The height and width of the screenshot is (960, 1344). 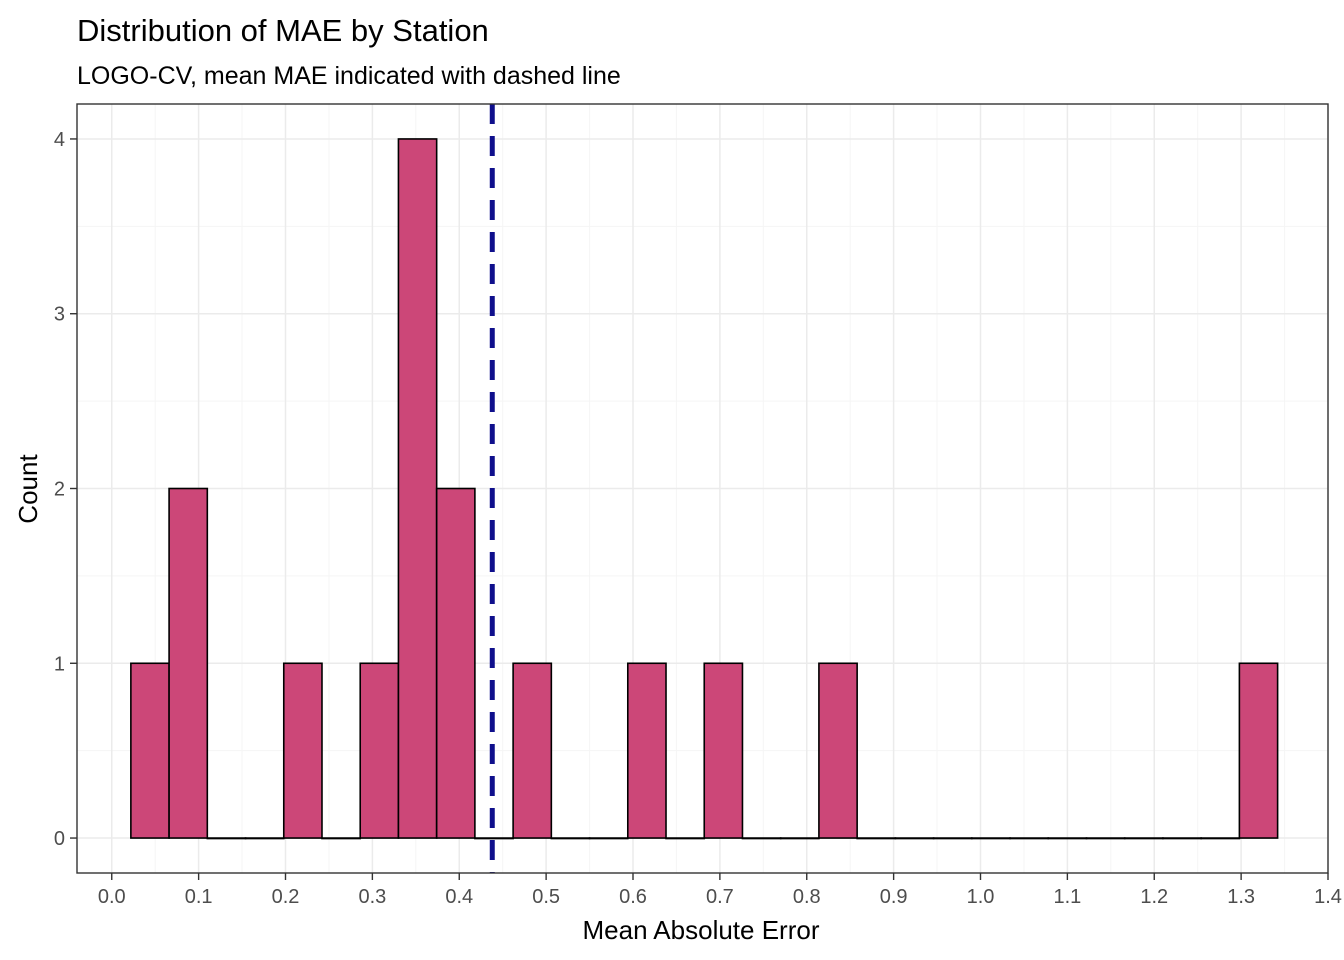 What do you see at coordinates (720, 897) in the screenshot?
I see `x-tick-label: 0.7` at bounding box center [720, 897].